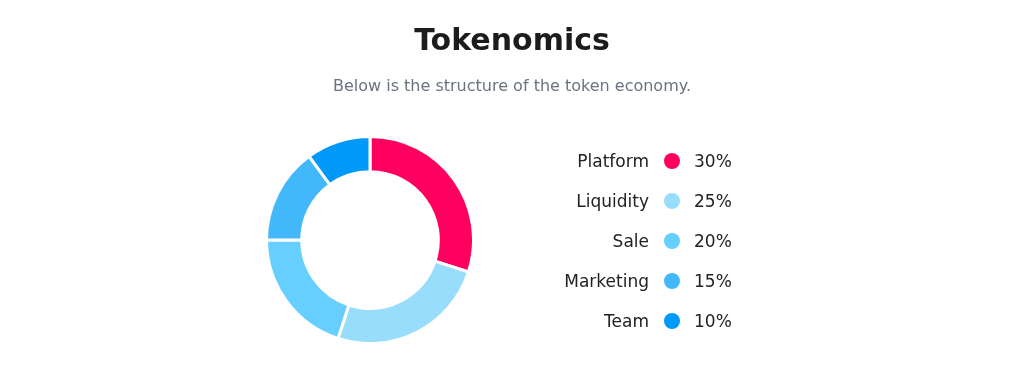 The height and width of the screenshot is (387, 1024). Describe the element at coordinates (613, 161) in the screenshot. I see `legend-label: Platform` at that location.